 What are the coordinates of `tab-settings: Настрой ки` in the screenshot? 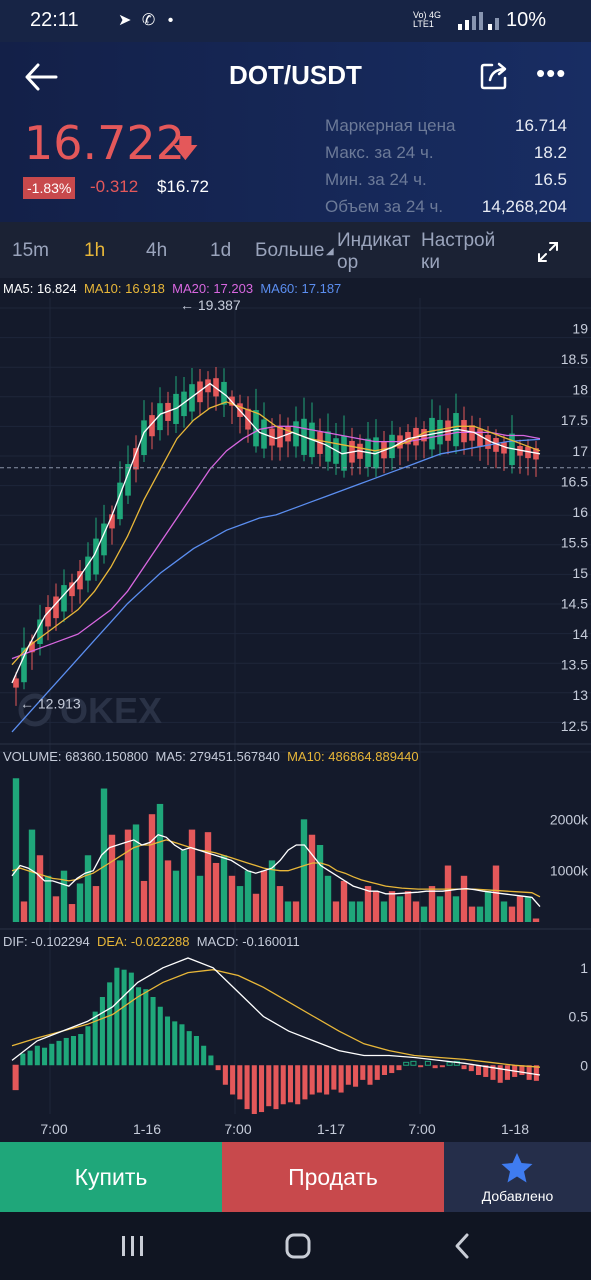 It's located at (458, 252).